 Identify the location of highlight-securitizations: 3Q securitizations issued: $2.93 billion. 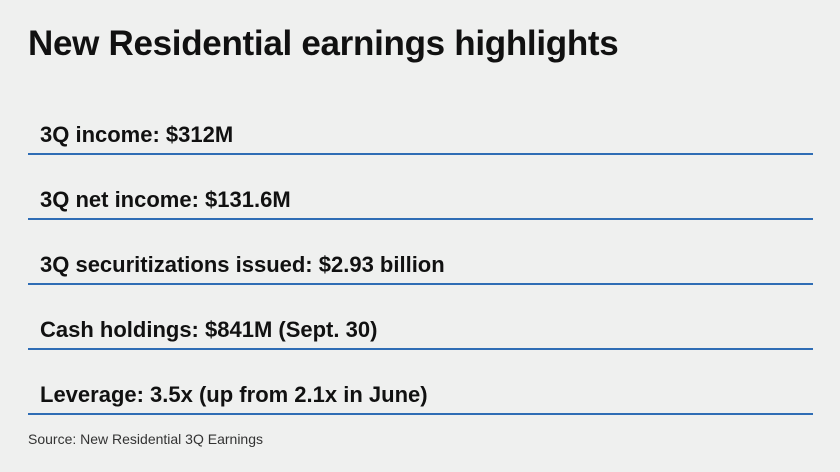
(242, 264).